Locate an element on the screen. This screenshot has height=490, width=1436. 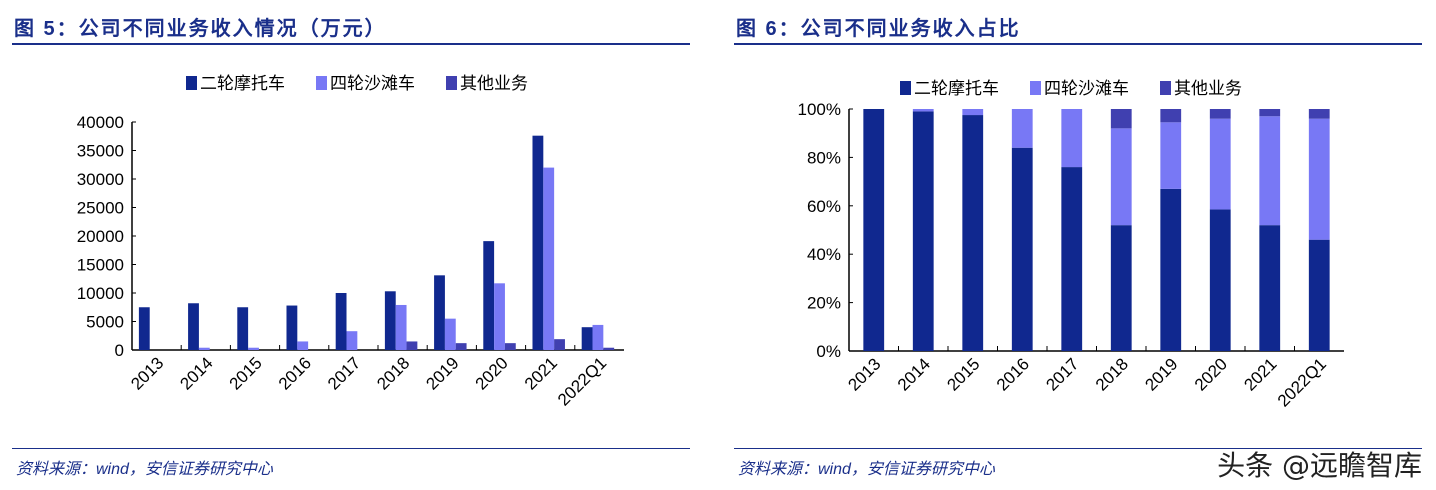
y-tick-label: 60% is located at coordinates (824, 206).